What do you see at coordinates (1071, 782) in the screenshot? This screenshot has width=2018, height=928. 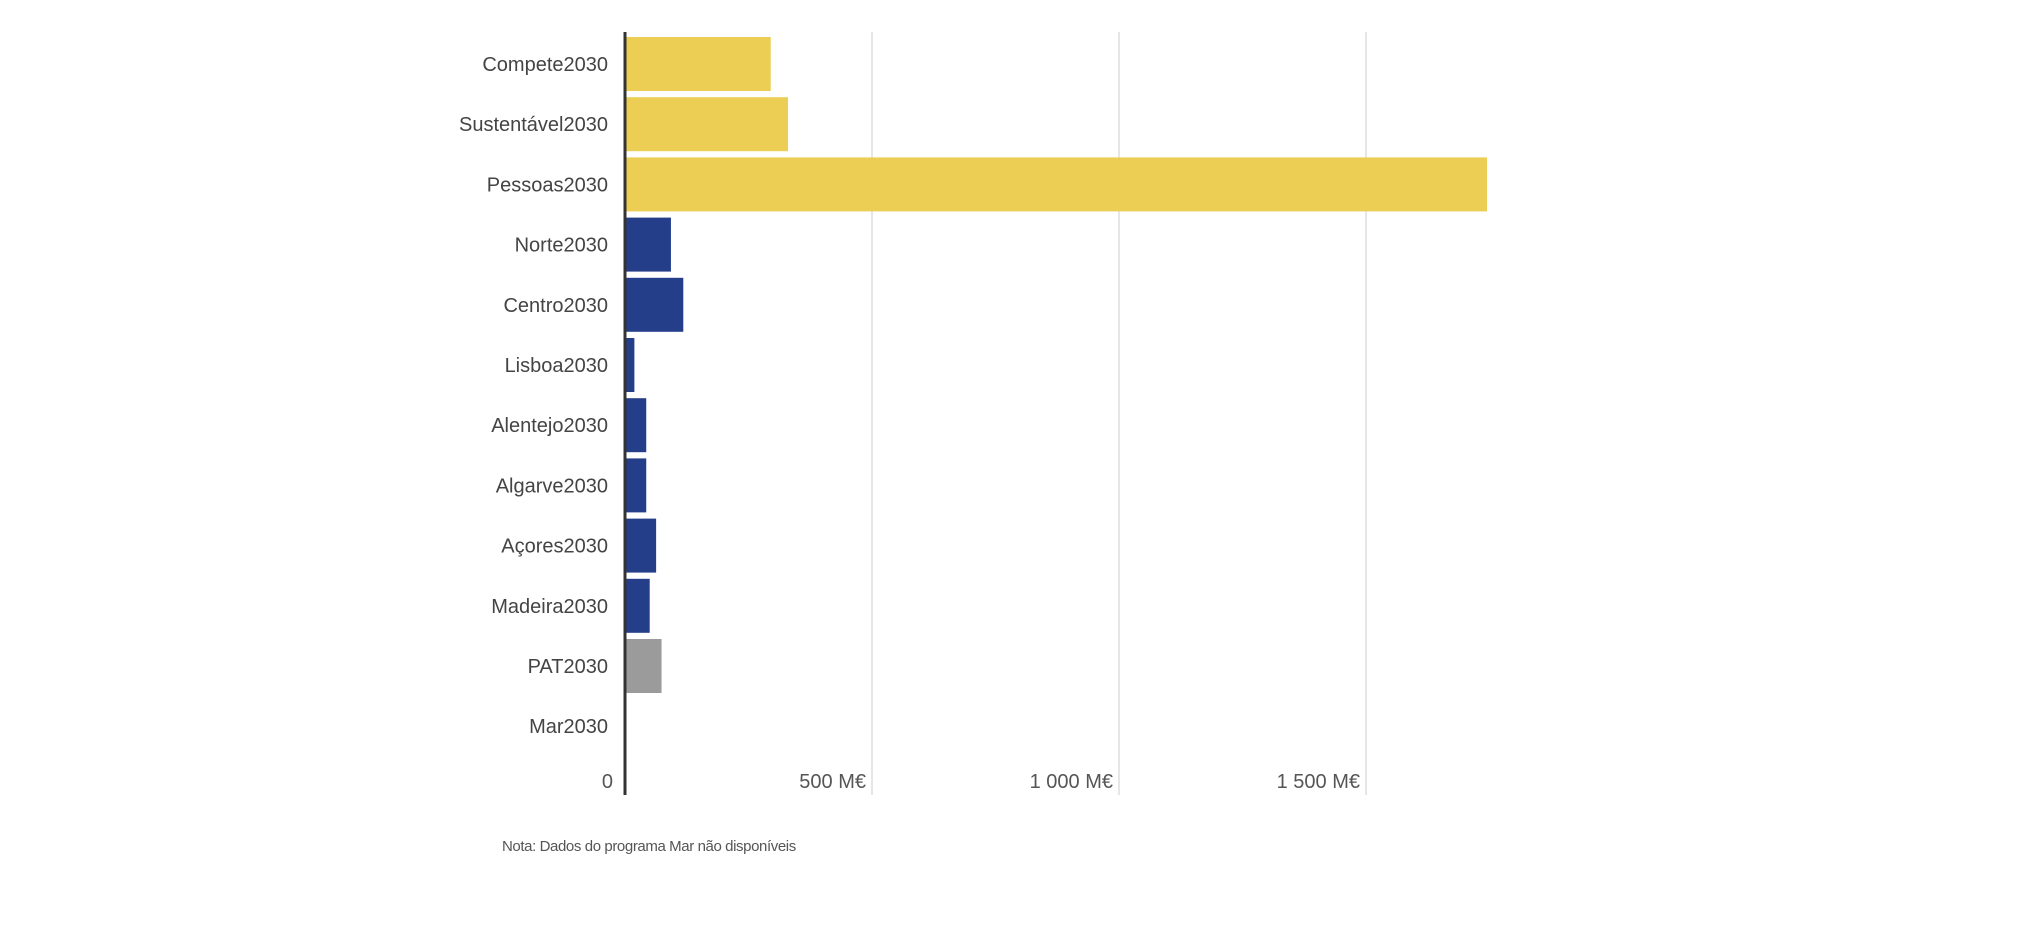 I see `x-tick-label: 1 000 M€` at bounding box center [1071, 782].